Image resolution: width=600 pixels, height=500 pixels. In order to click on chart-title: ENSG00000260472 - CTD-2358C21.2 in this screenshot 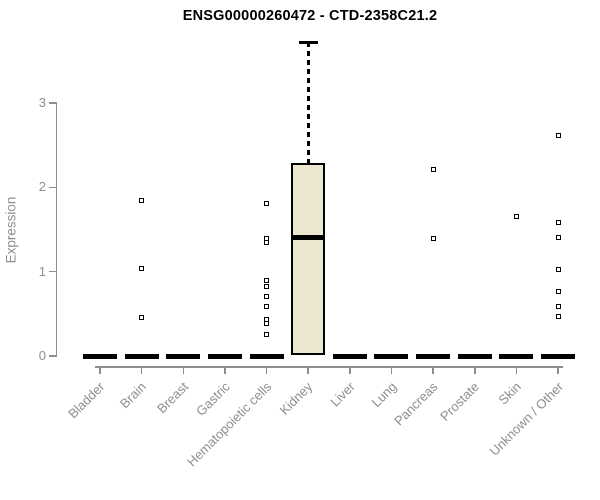, I will do `click(310, 16)`.